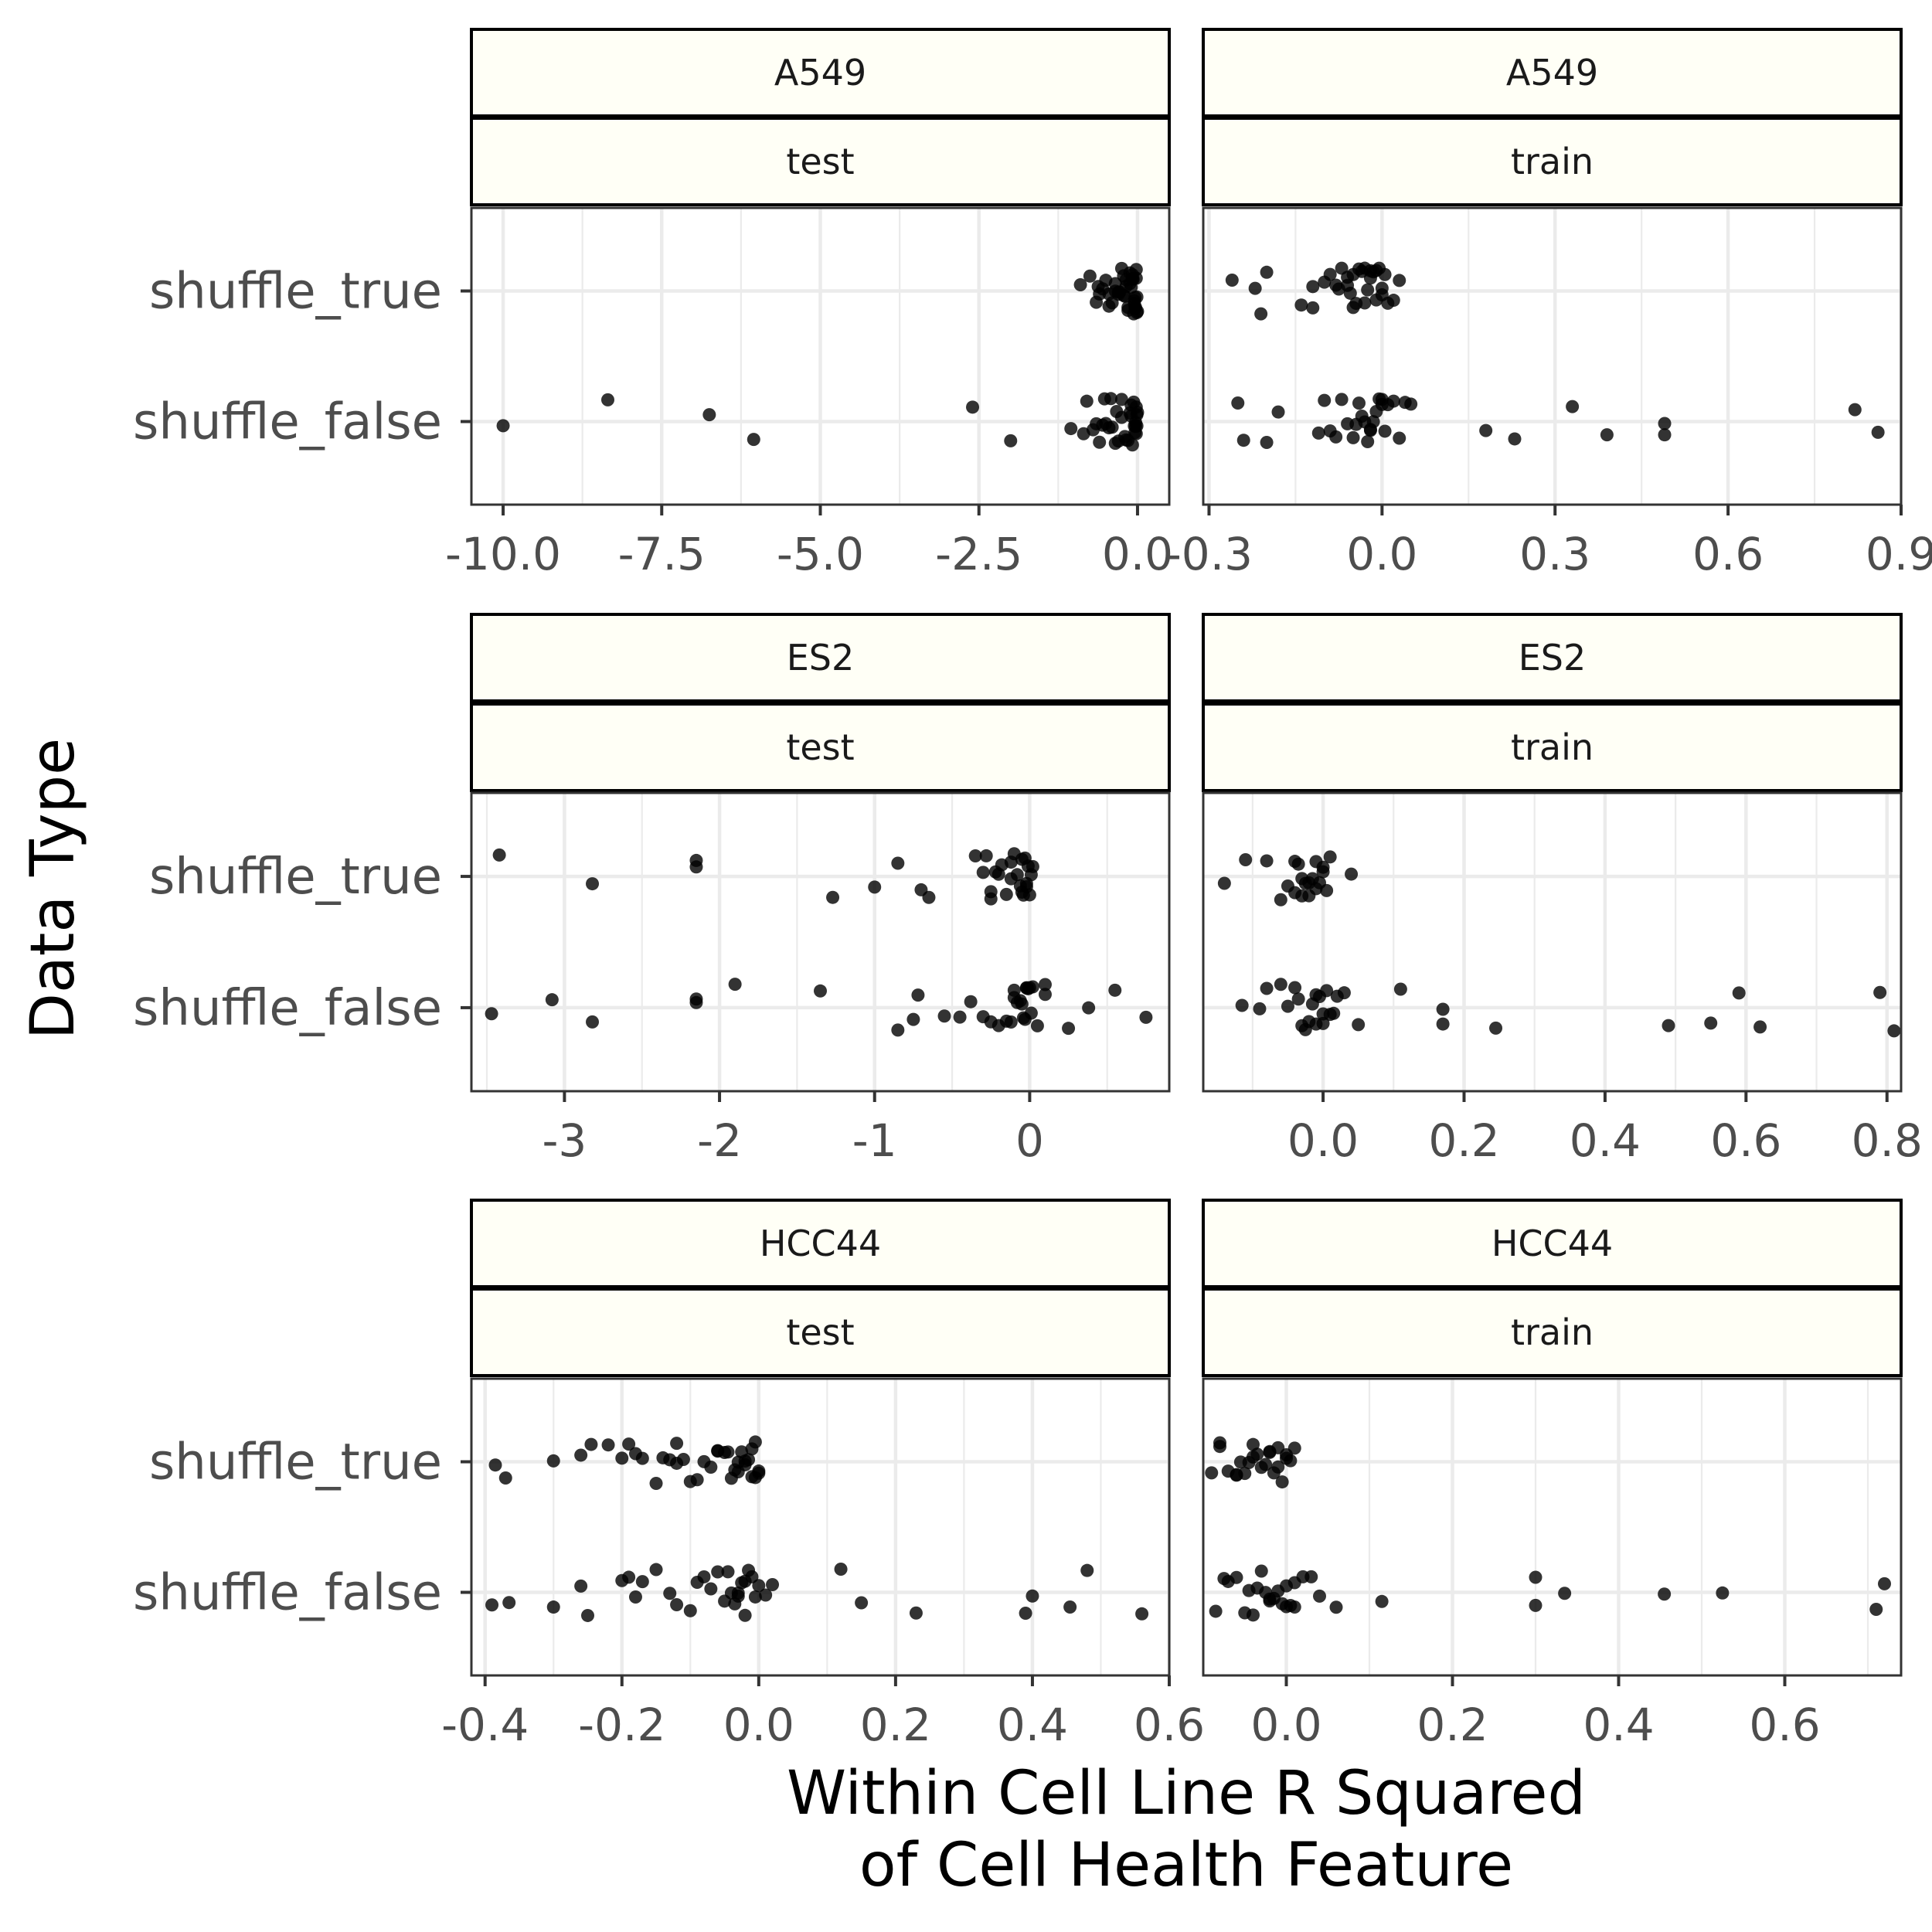 The image size is (1932, 1932). Describe the element at coordinates (820, 73) in the screenshot. I see `strip-cell-line-label: A549` at that location.